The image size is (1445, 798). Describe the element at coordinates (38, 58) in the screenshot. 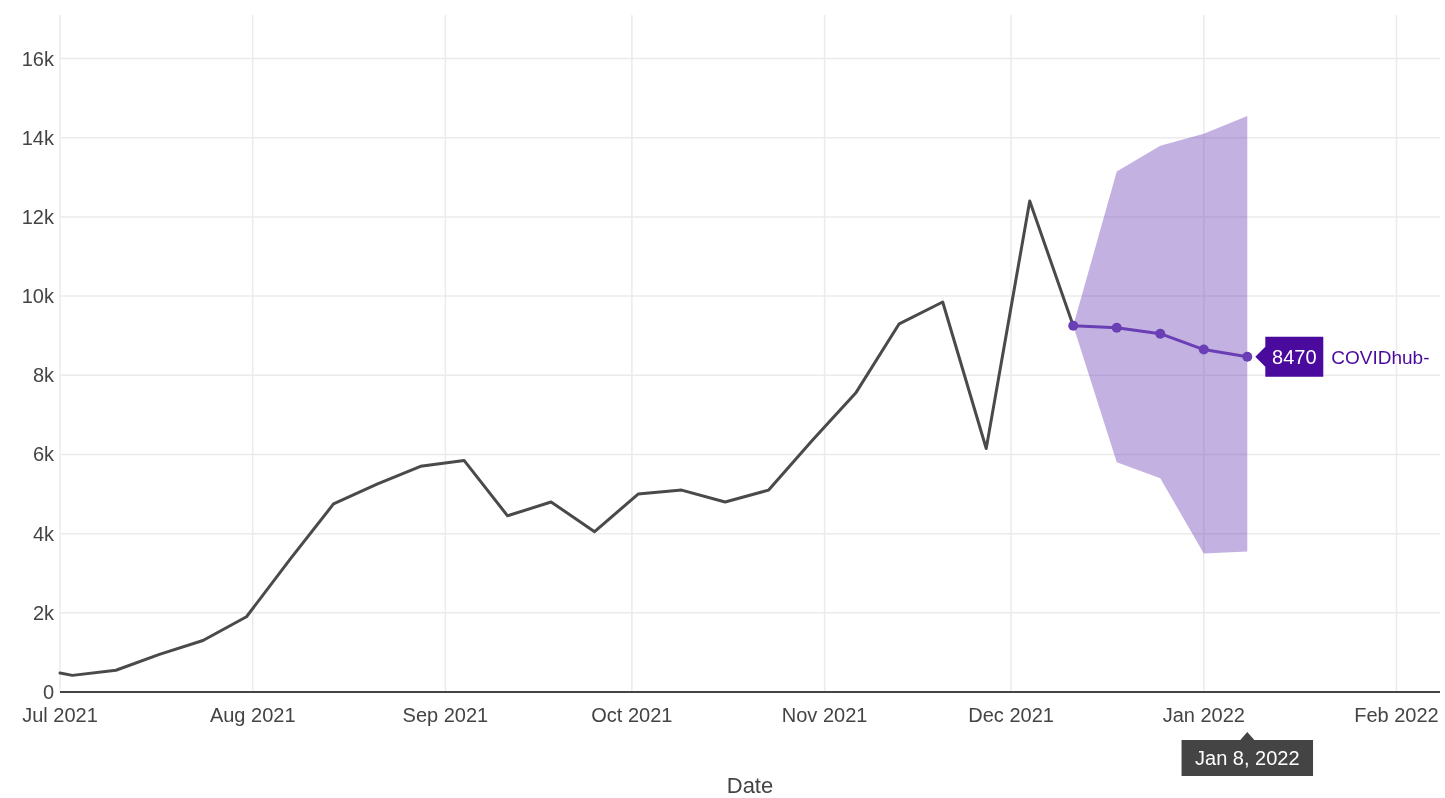

I see `y-tick-label: 16k` at that location.